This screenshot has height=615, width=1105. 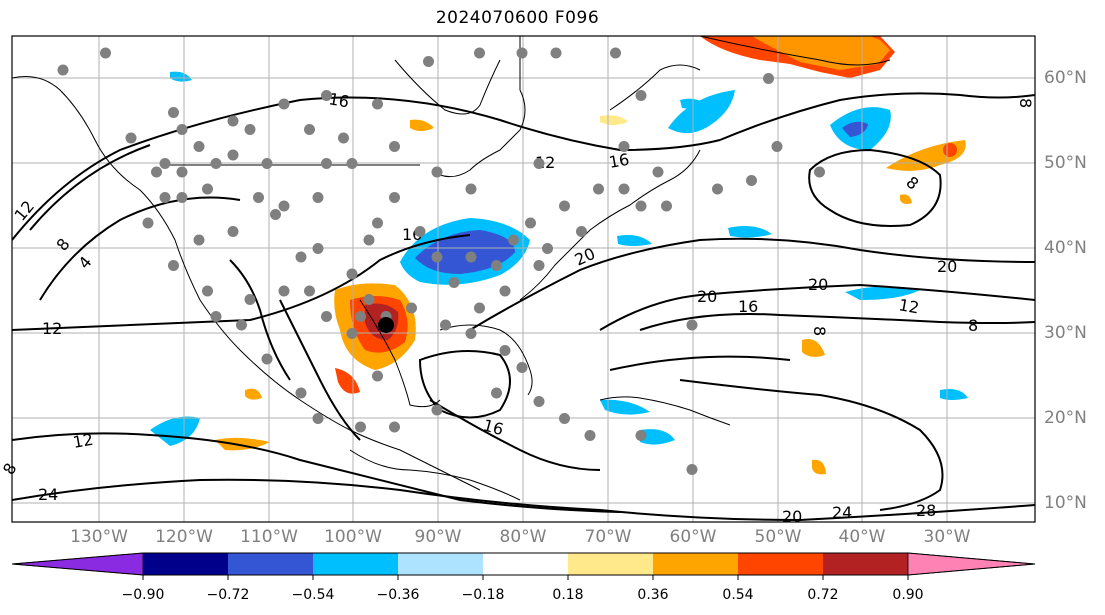 I want to click on colorbar-tick-label: −0.90, so click(x=143, y=595).